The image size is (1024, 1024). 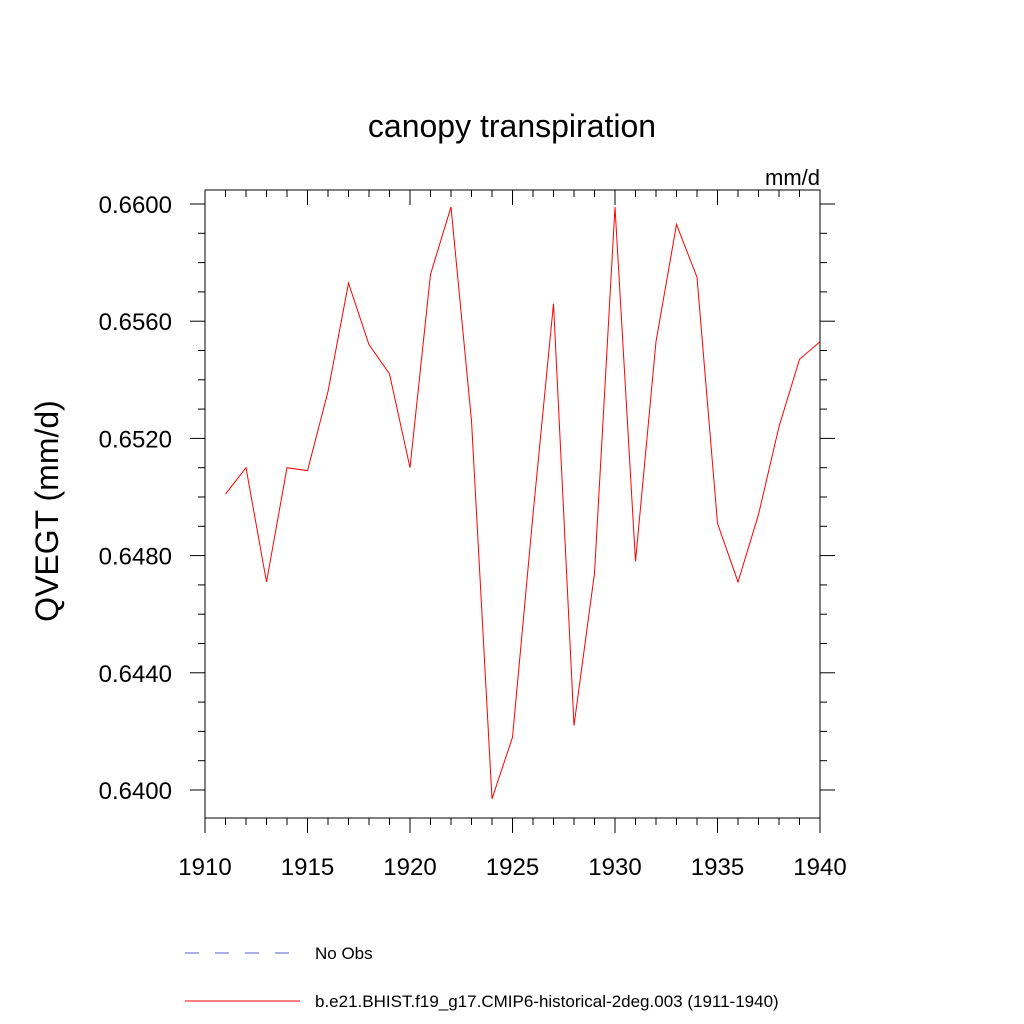 I want to click on x-tick-label: 1915, so click(x=307, y=867).